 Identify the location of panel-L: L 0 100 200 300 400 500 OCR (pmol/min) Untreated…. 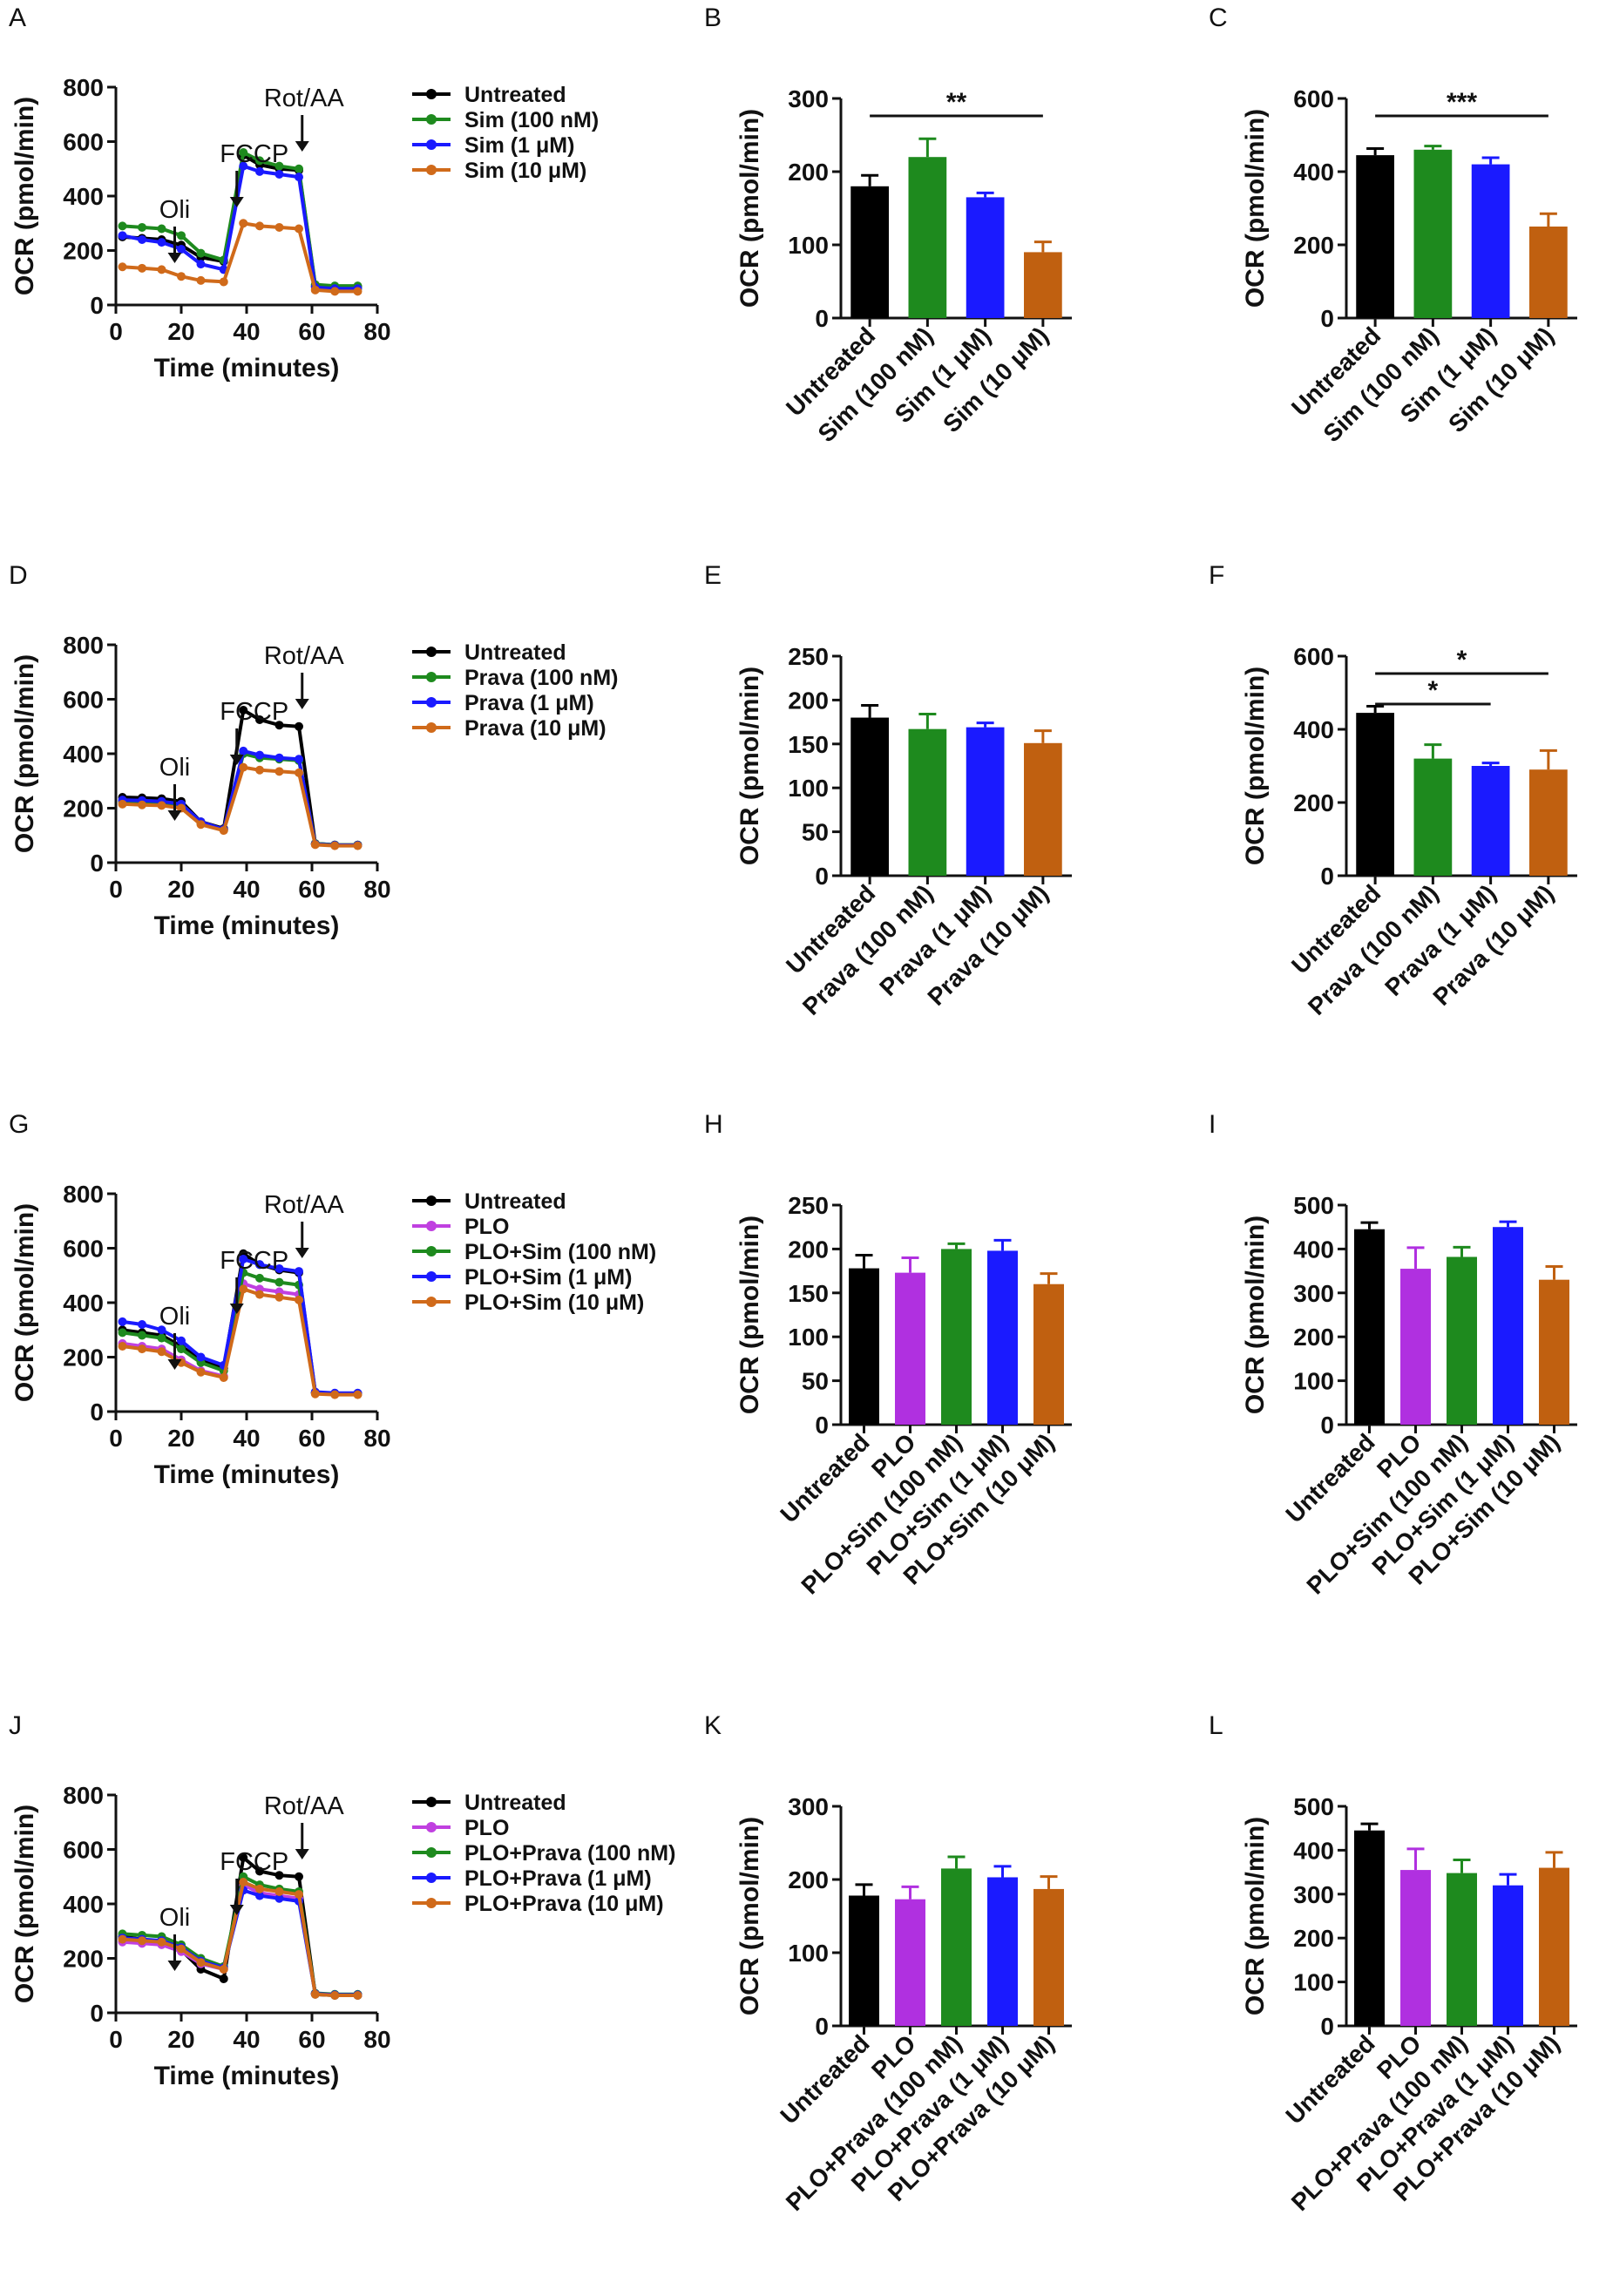
(1393, 1963).